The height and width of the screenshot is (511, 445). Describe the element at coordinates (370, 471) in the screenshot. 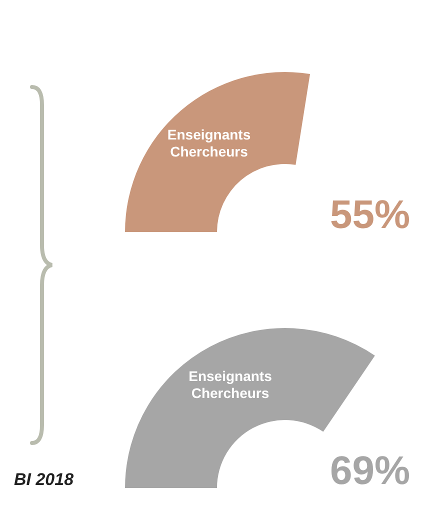

I see `data-label: 69%` at that location.